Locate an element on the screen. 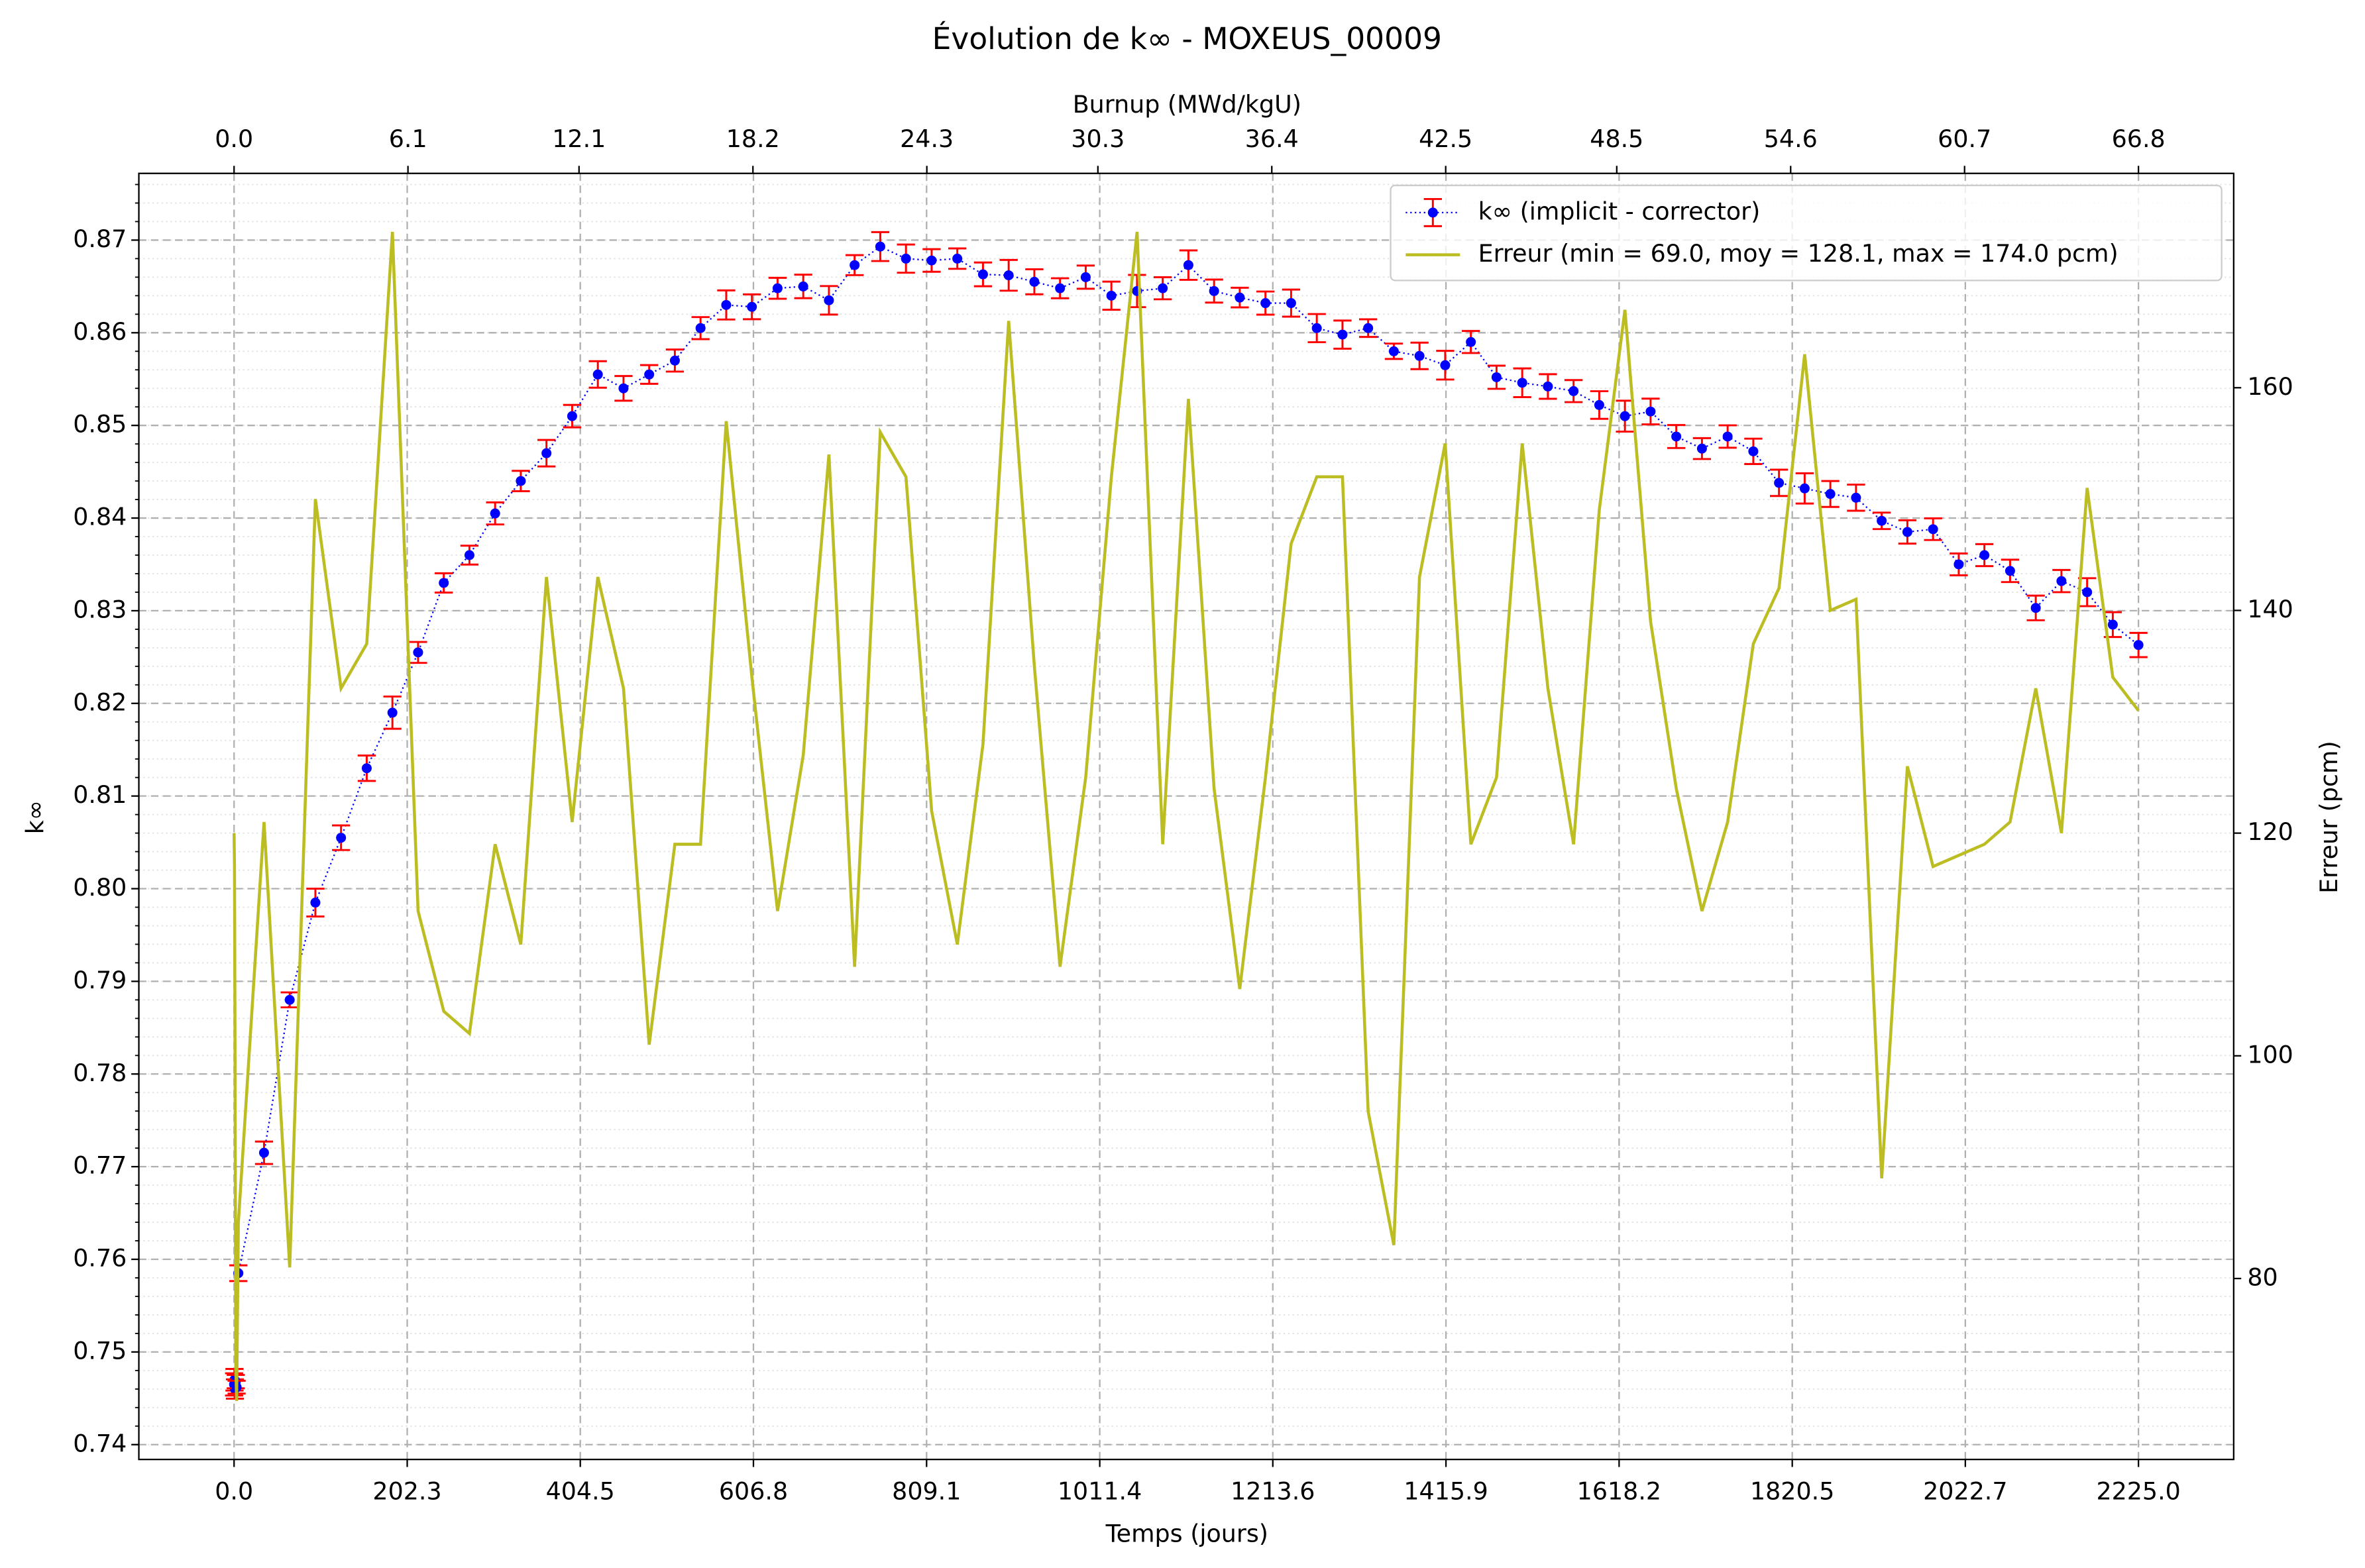  x2-tick-label: 24.3 is located at coordinates (927, 139).